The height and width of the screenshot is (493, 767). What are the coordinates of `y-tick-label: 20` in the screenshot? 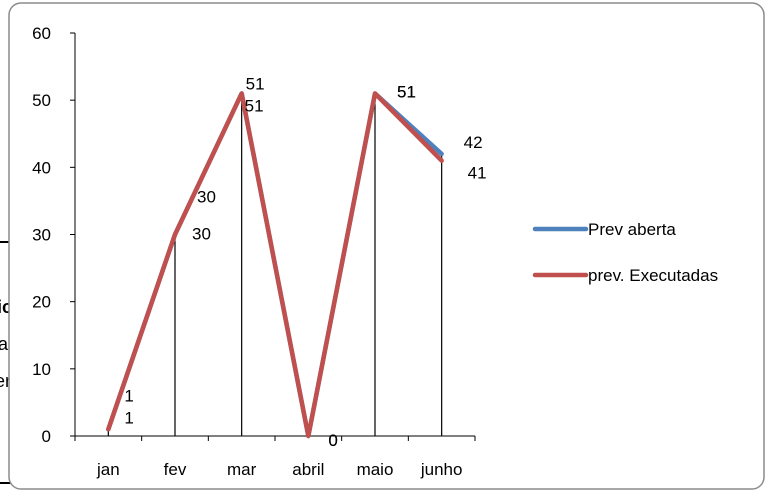 It's located at (41, 302).